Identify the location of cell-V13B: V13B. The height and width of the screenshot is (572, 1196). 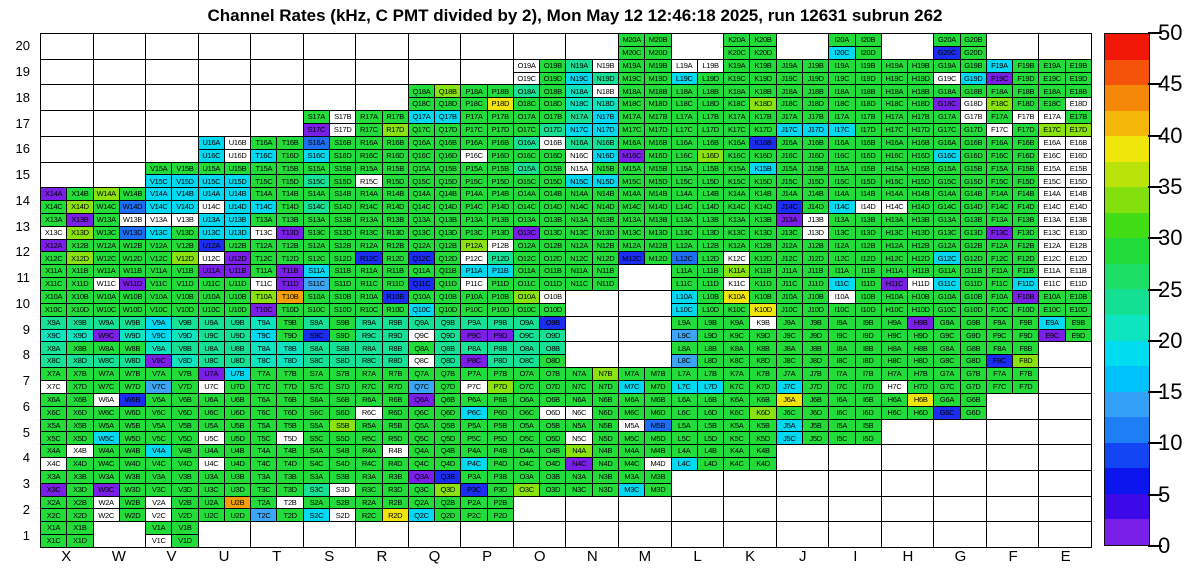
(185, 219).